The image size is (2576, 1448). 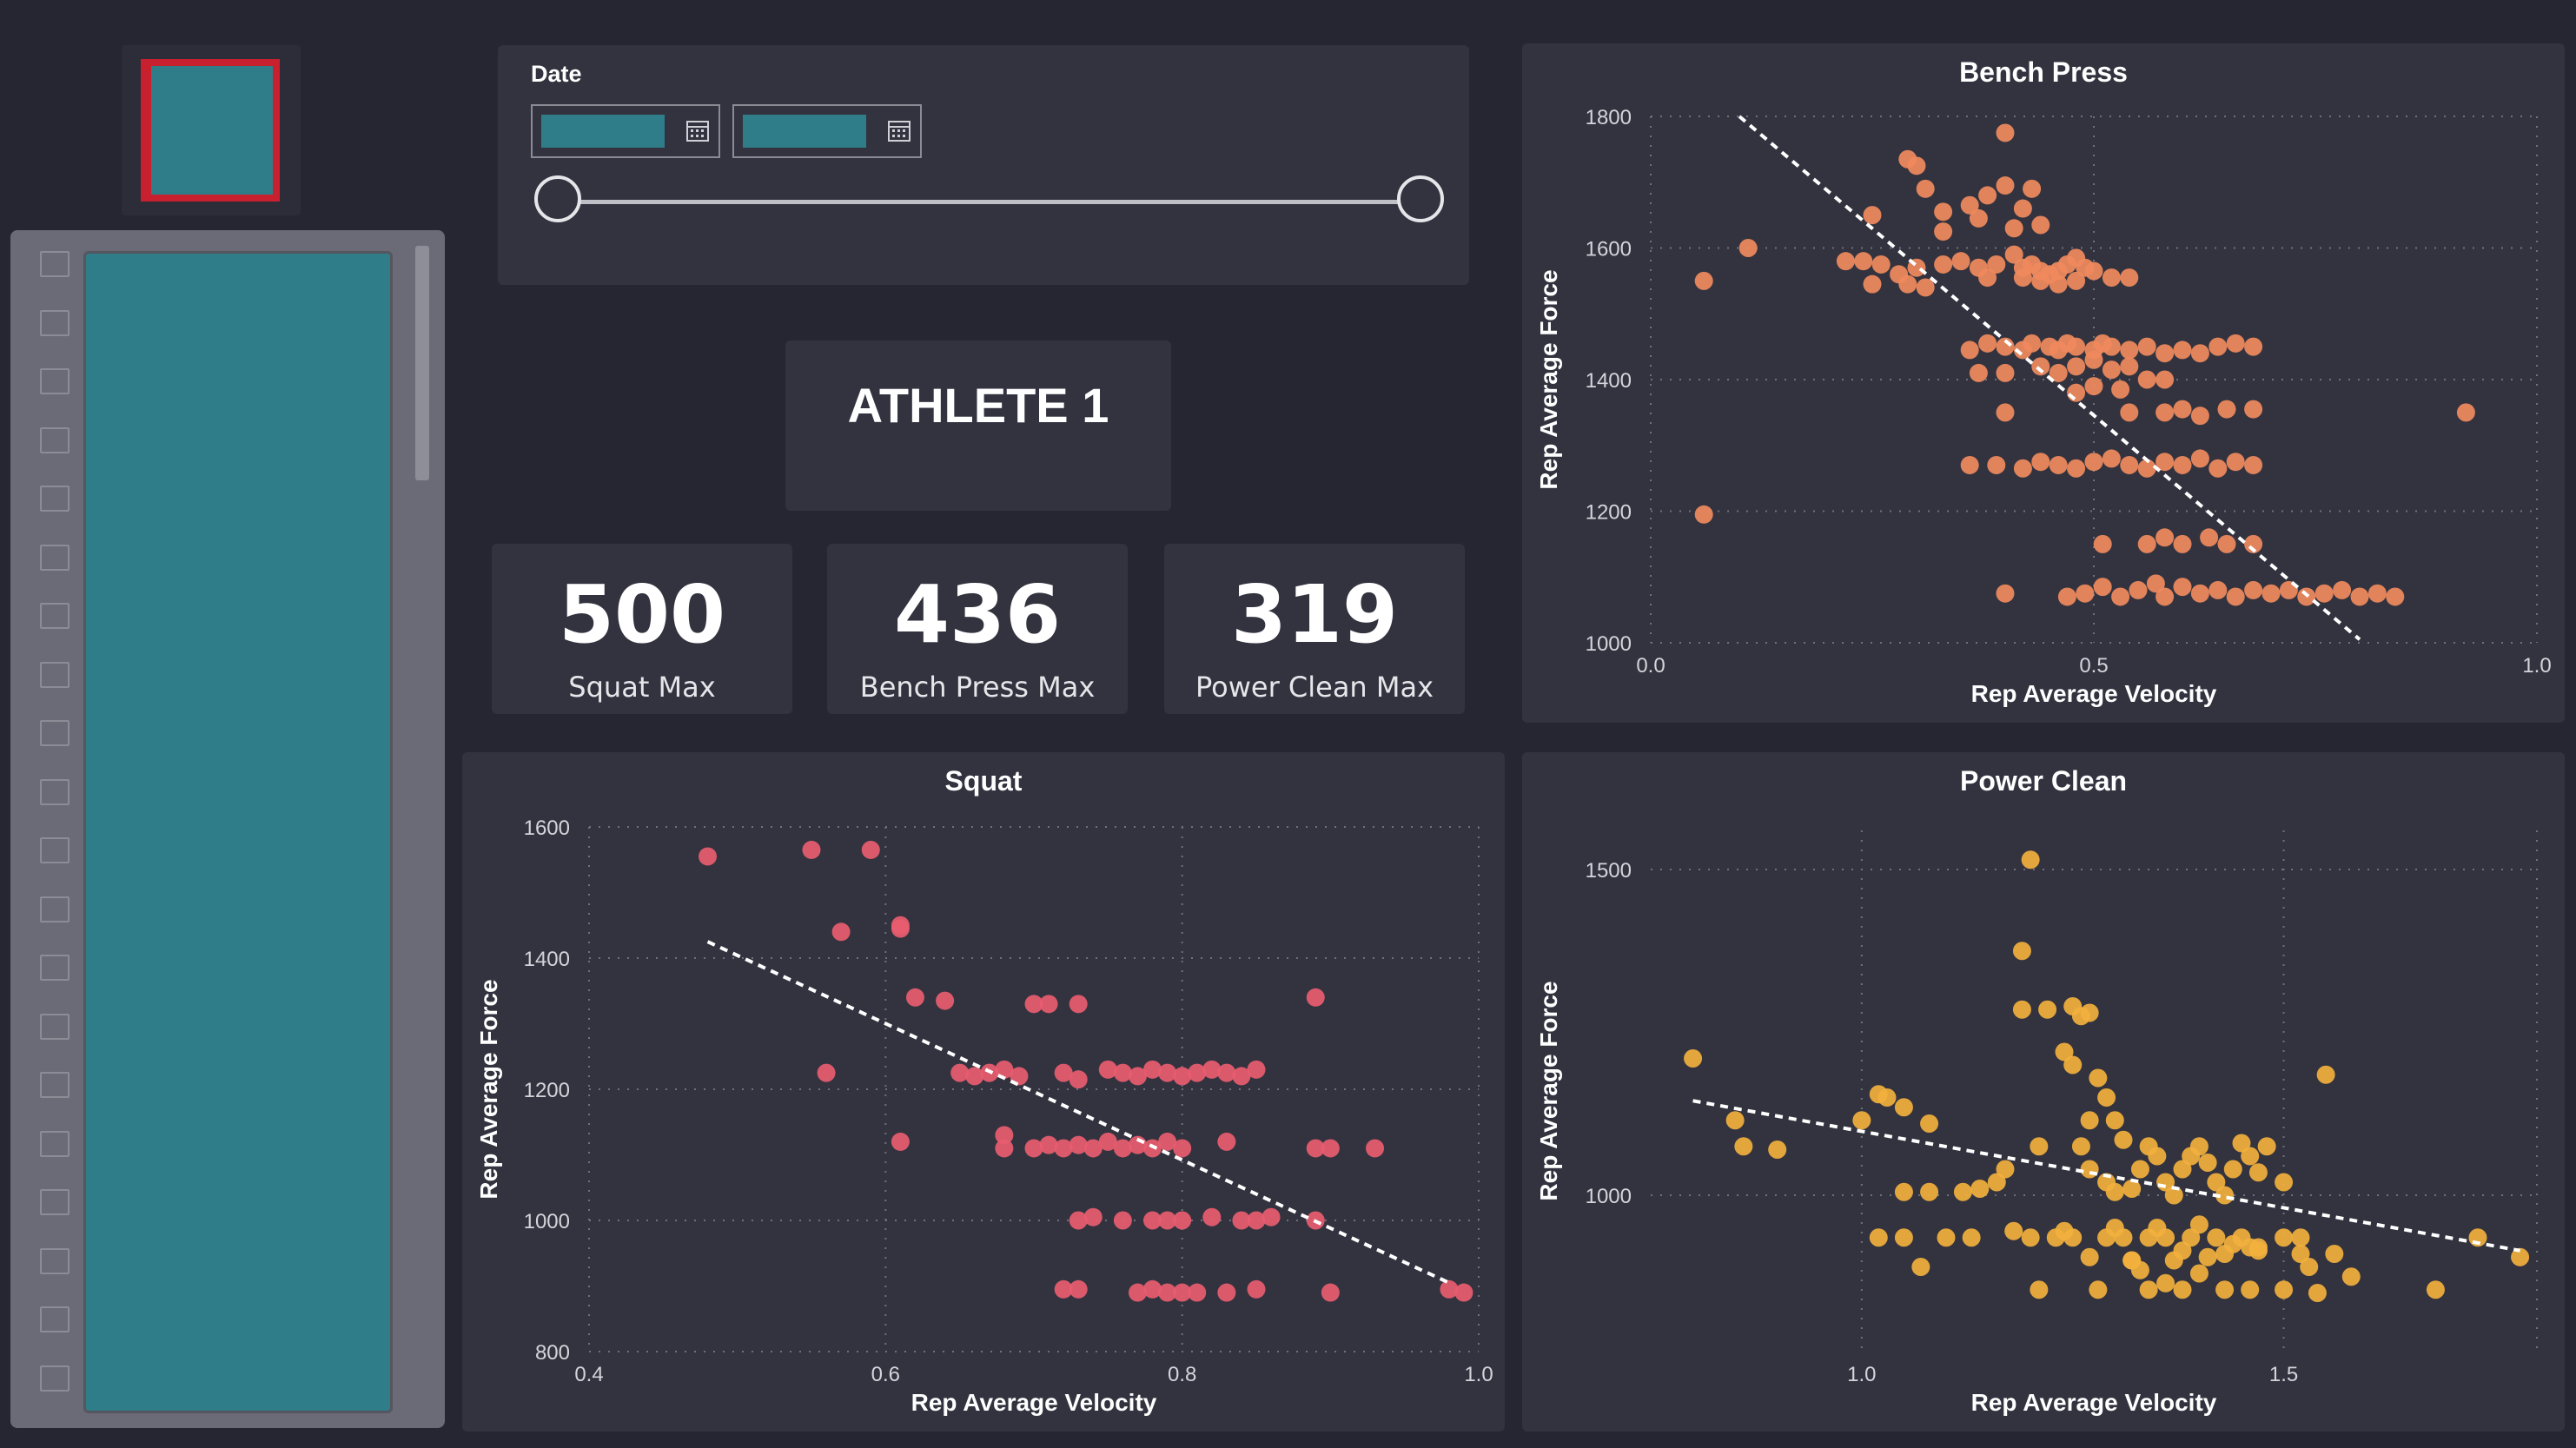 What do you see at coordinates (422, 363) in the screenshot?
I see `slicer-scrollbar` at bounding box center [422, 363].